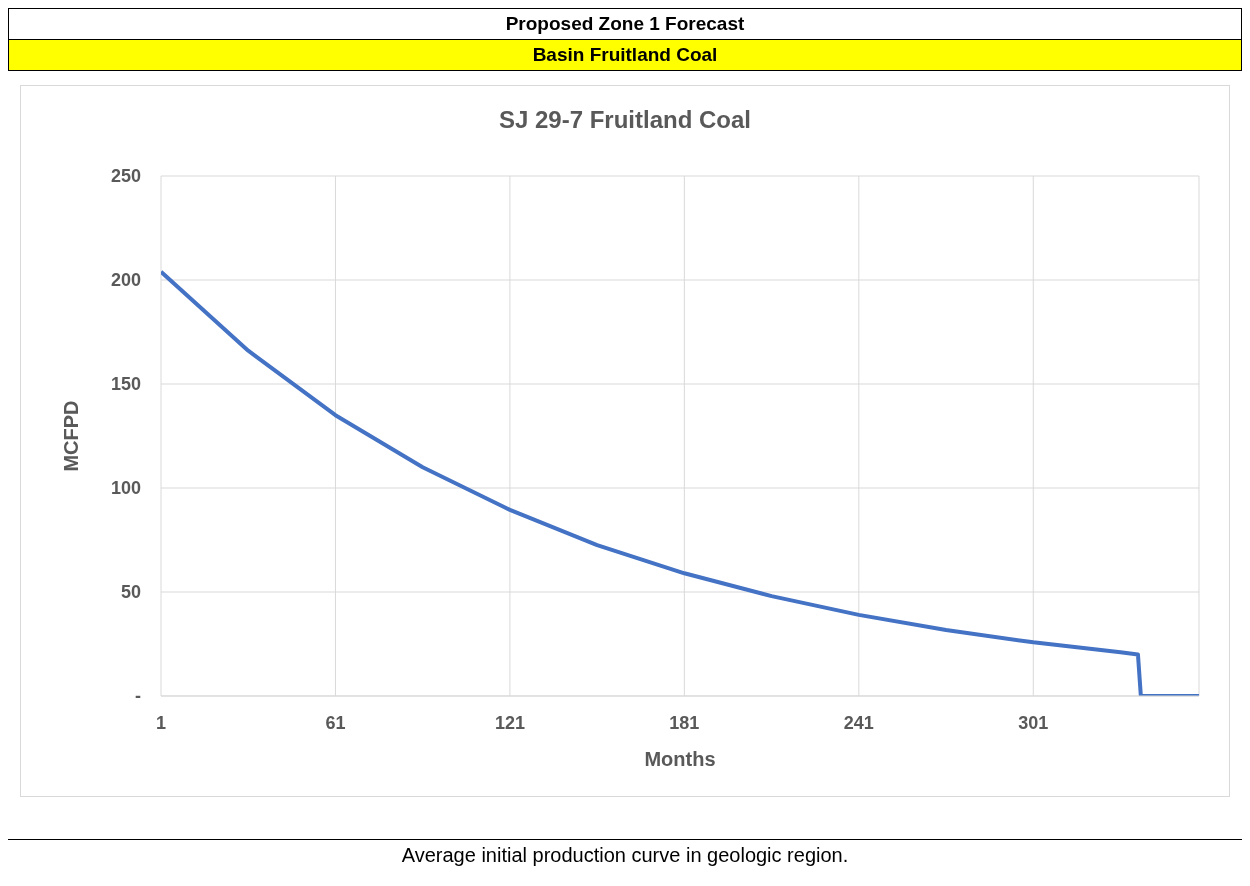 This screenshot has width=1250, height=886. I want to click on y-axis-title: MCFPD, so click(71, 436).